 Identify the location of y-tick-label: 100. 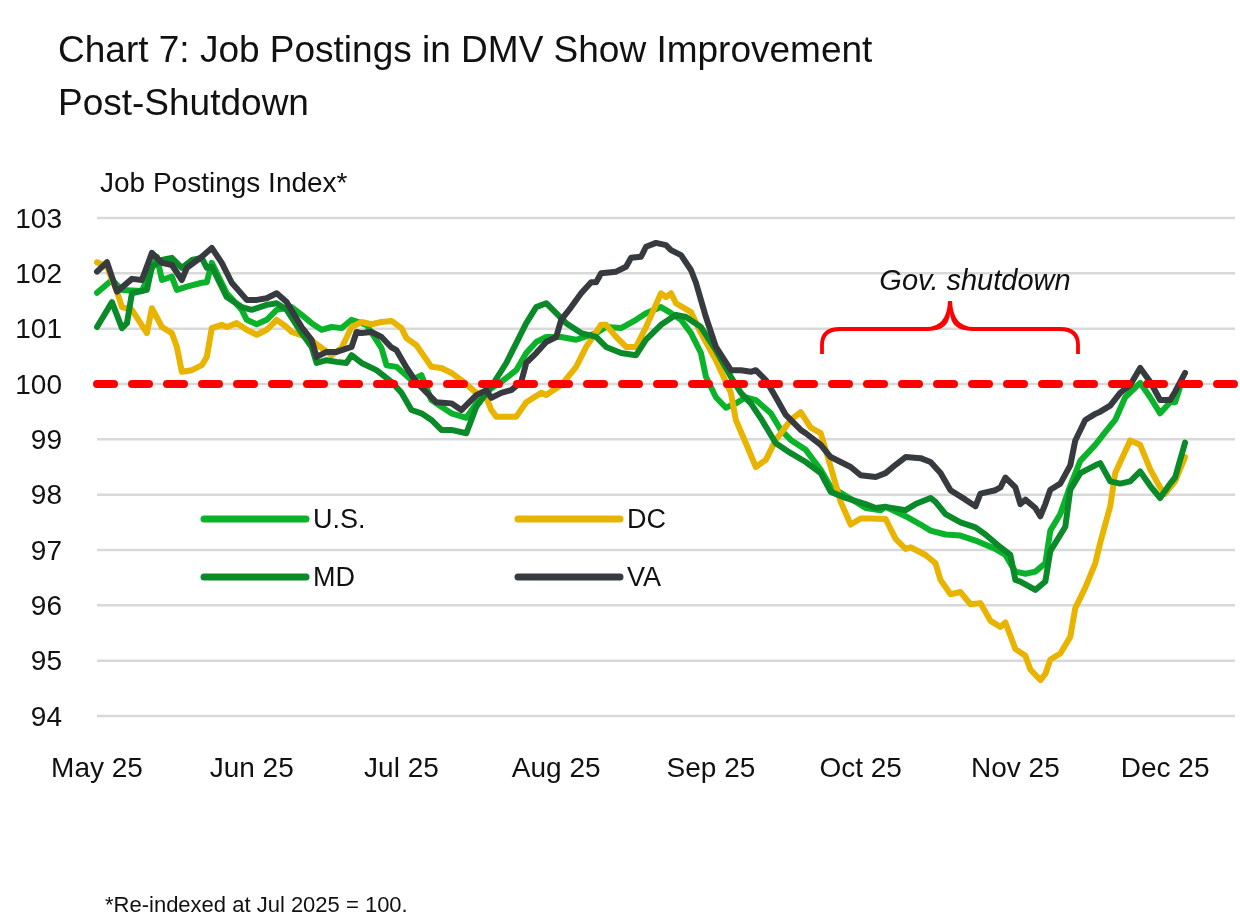
(38, 384).